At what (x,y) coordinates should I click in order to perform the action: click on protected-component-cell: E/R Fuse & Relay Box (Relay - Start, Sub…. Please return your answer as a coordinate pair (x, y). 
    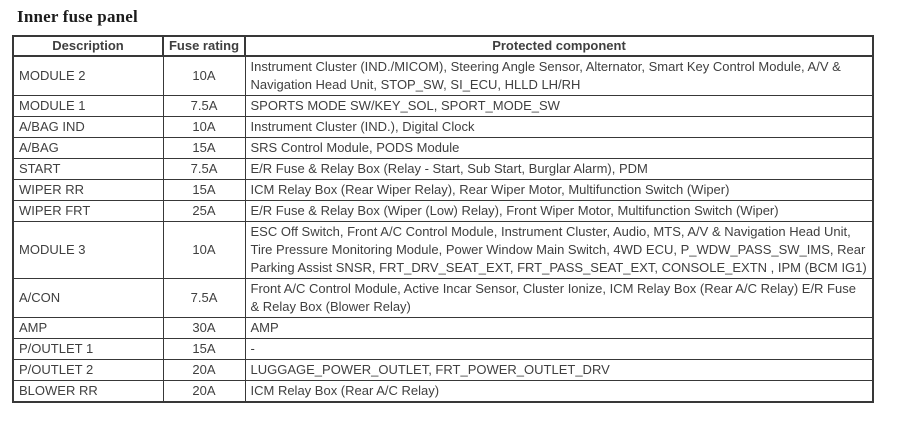
    Looking at the image, I should click on (559, 169).